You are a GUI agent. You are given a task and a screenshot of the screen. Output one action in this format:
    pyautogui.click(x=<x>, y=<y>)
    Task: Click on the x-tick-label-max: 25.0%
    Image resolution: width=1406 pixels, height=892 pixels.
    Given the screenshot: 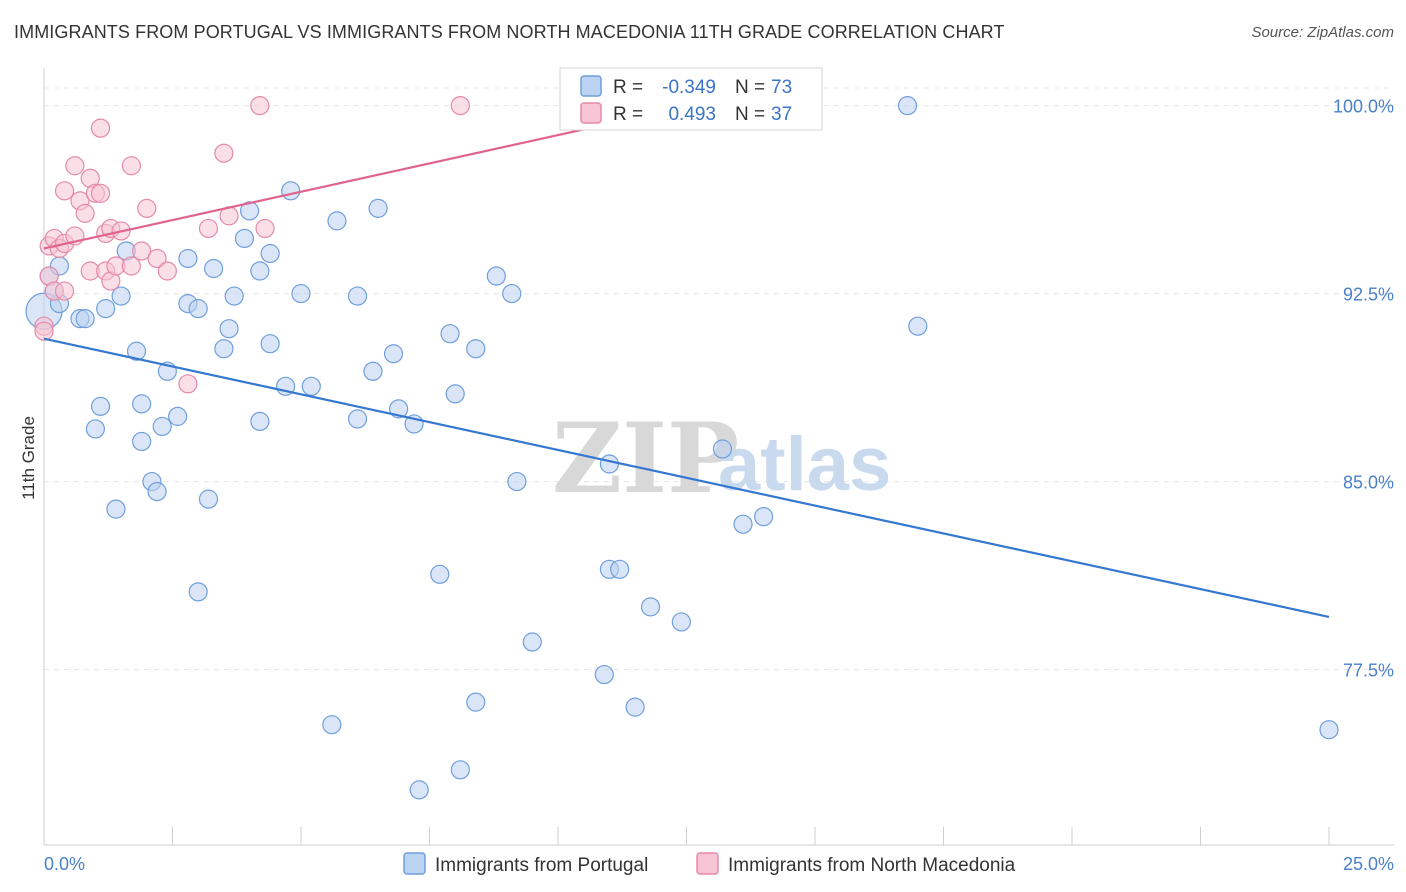 What is the action you would take?
    pyautogui.click(x=1368, y=864)
    